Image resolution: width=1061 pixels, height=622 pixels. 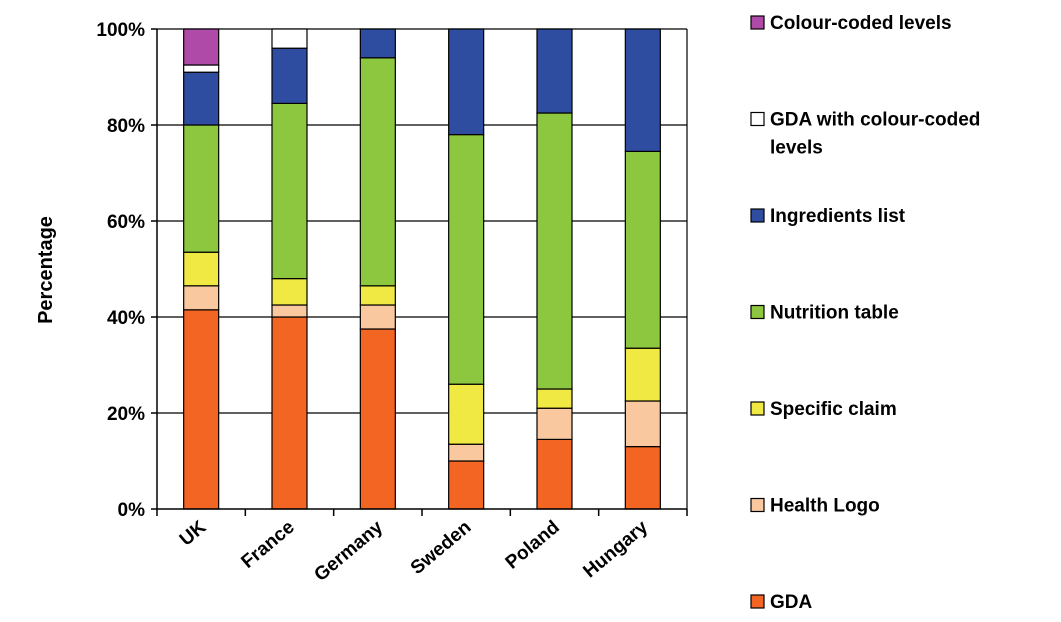 What do you see at coordinates (791, 602) in the screenshot?
I see `legend-label: GDA` at bounding box center [791, 602].